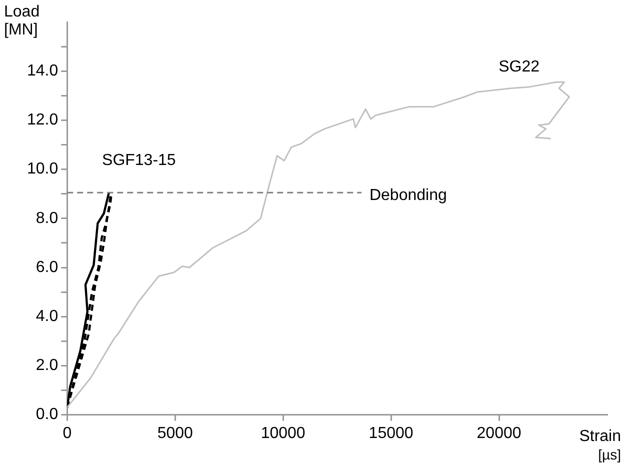  I want to click on x-axis-title: Strain [µs], so click(600, 445).